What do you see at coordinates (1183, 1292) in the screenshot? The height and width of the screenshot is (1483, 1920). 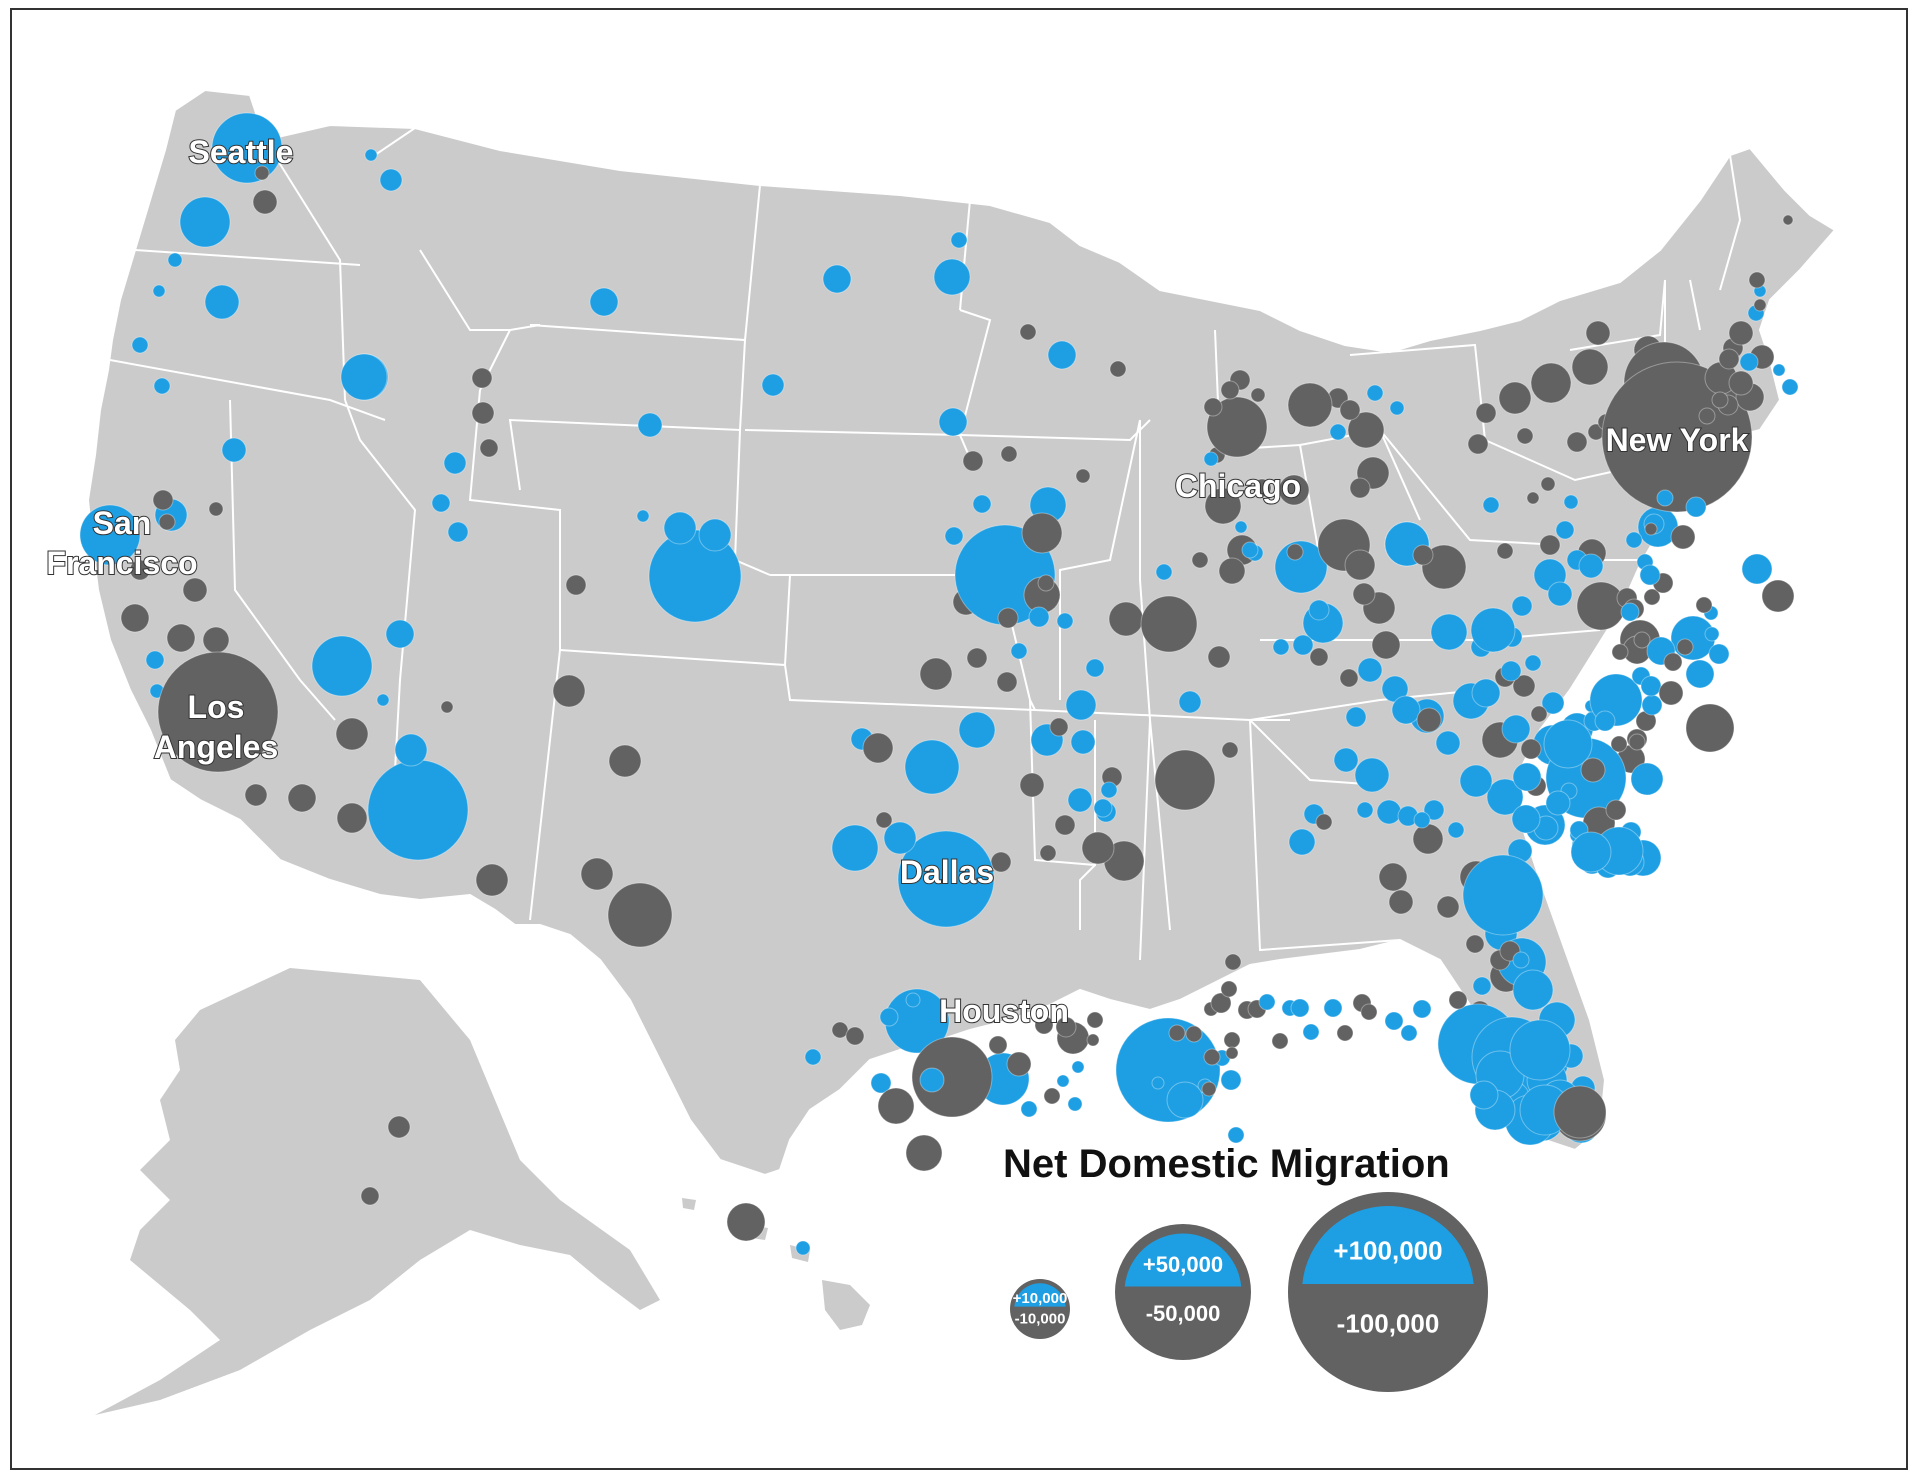 I see `legend-item: +50,000 -50,000` at bounding box center [1183, 1292].